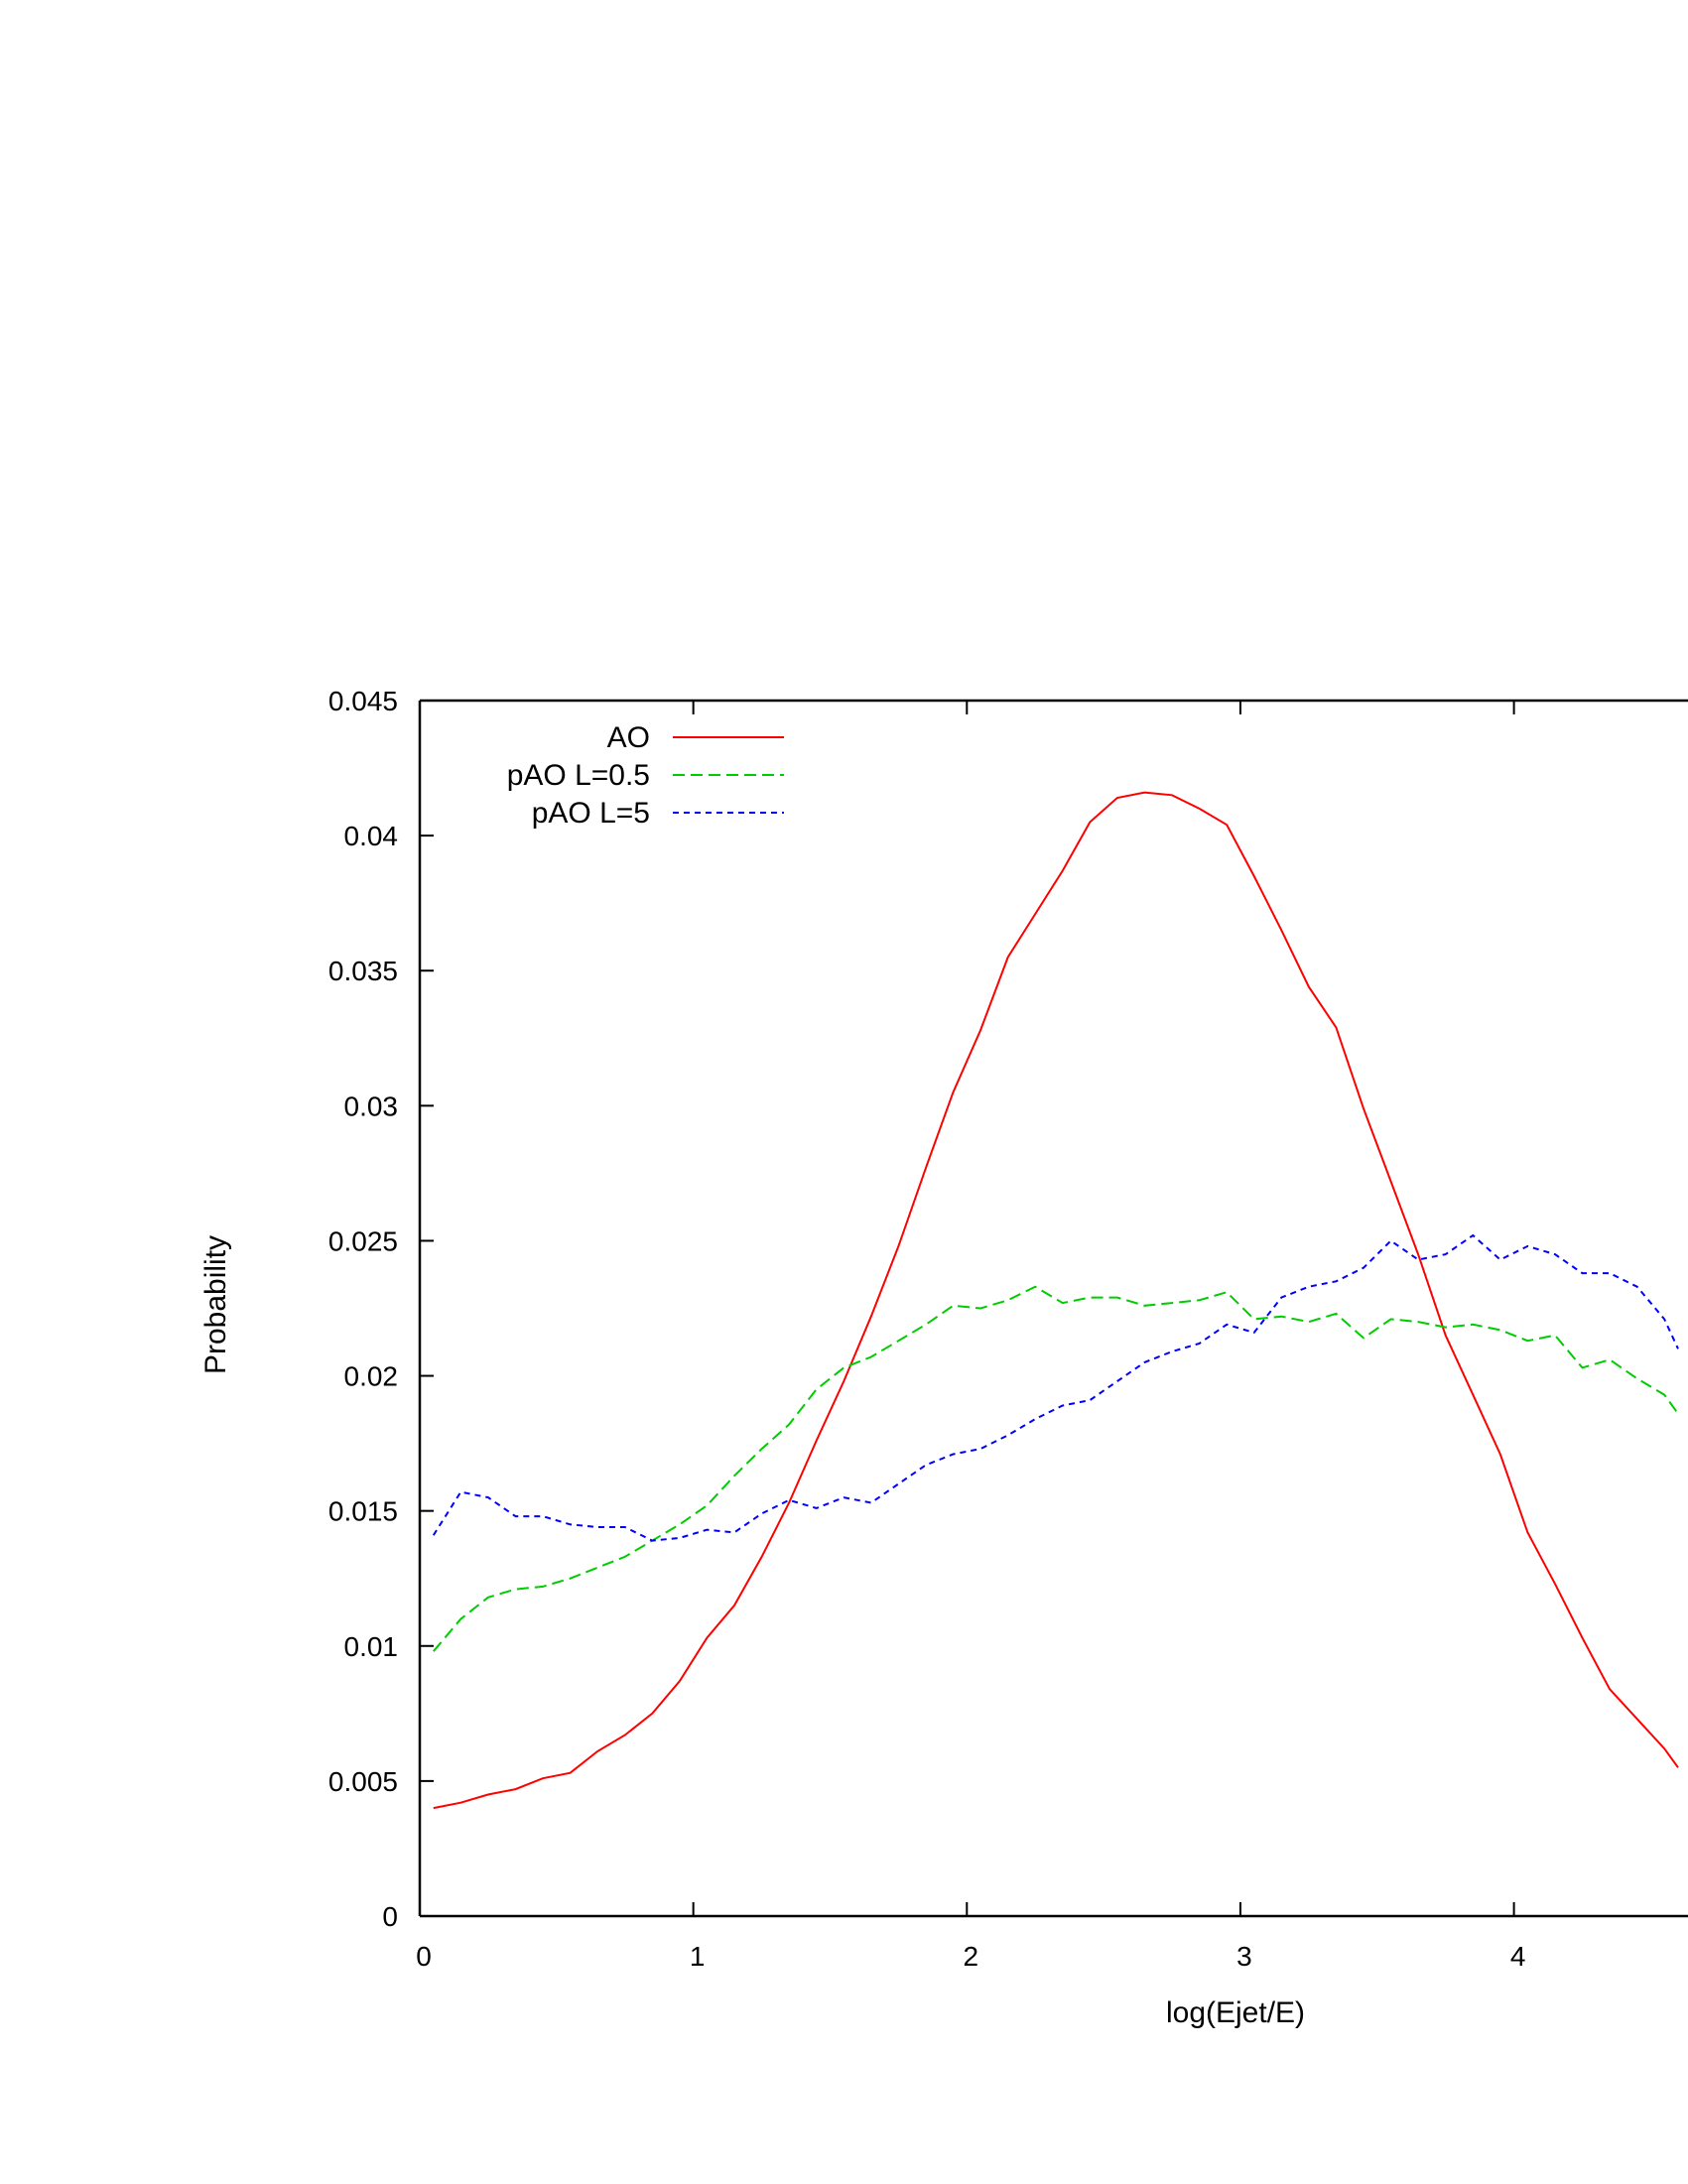 This screenshot has height=2184, width=1688. Describe the element at coordinates (363, 971) in the screenshot. I see `y-tick-label: 0.035` at that location.